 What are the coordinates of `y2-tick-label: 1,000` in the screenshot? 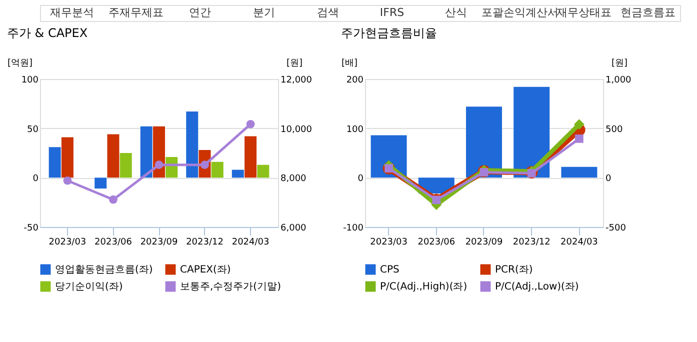 It's located at (619, 81).